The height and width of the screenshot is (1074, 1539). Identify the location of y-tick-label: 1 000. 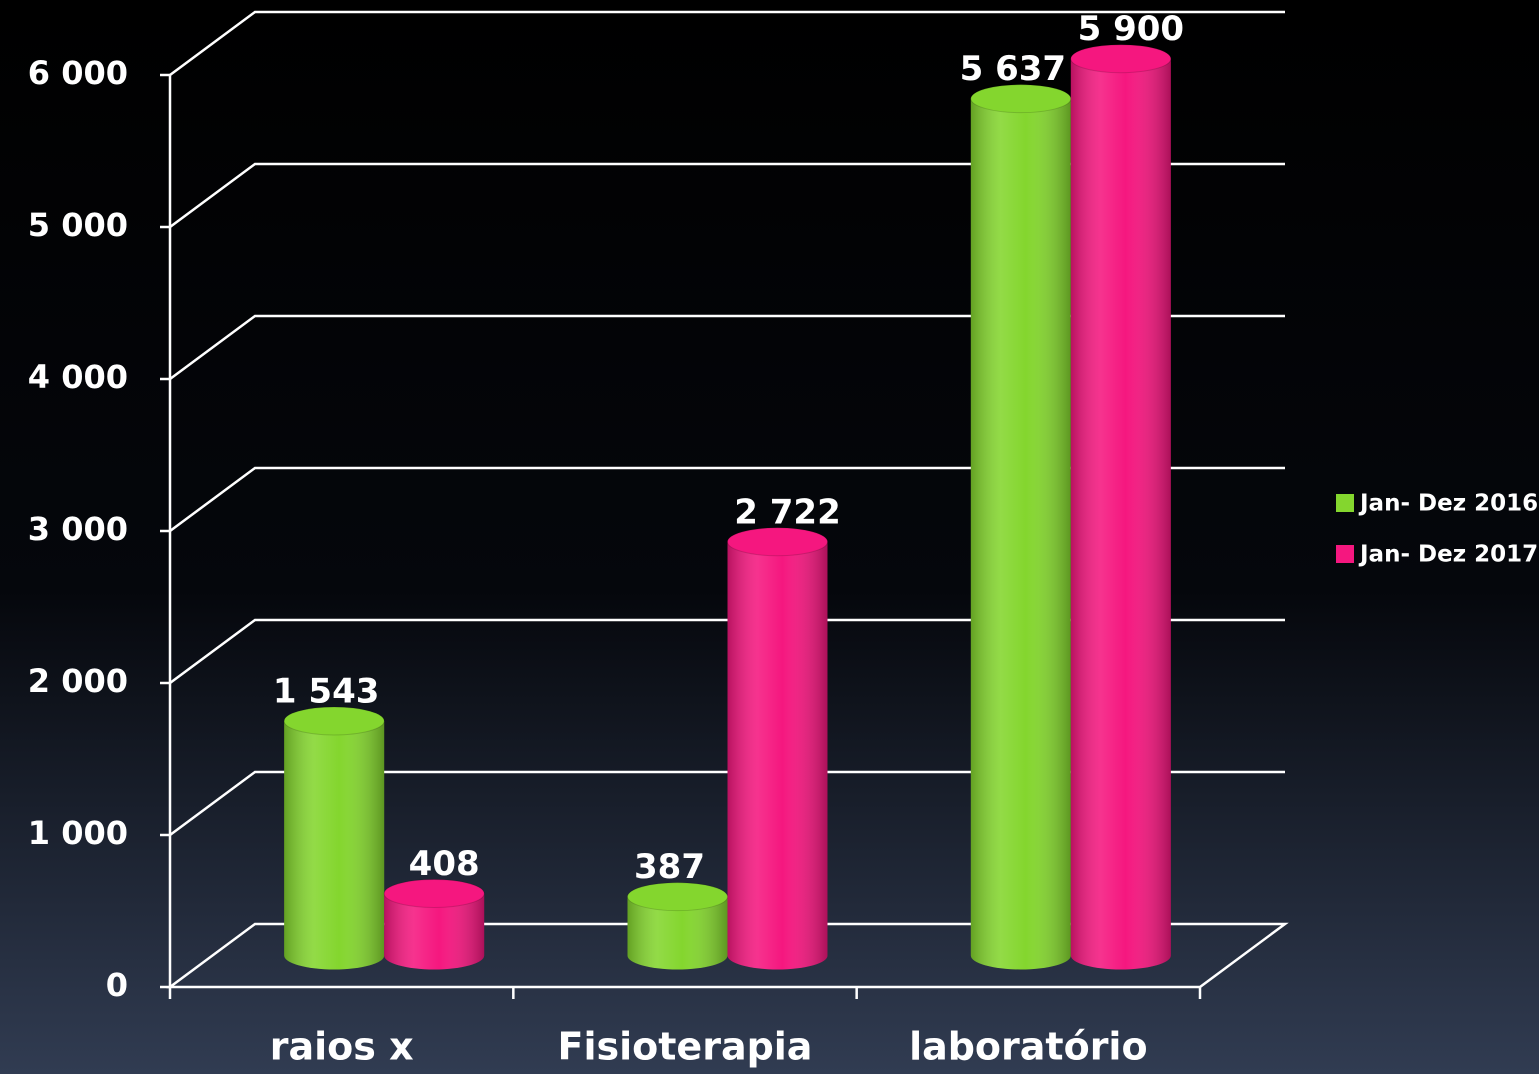
(78, 833).